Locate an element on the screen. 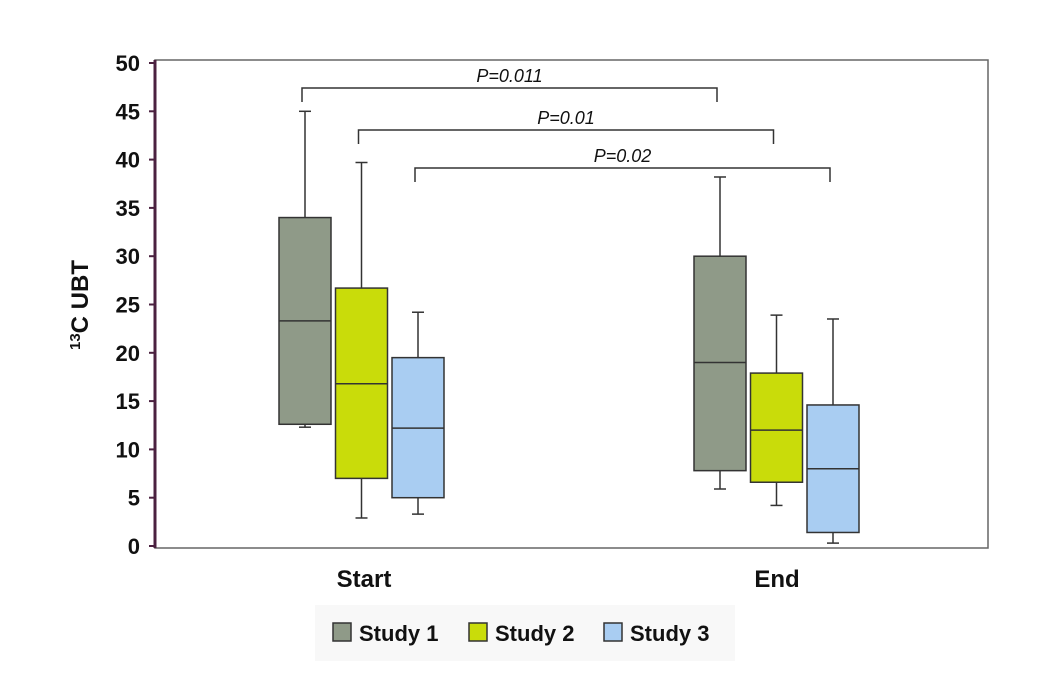 Image resolution: width=1043 pixels, height=684 pixels. p-value-label: P=0.02 is located at coordinates (623, 156).